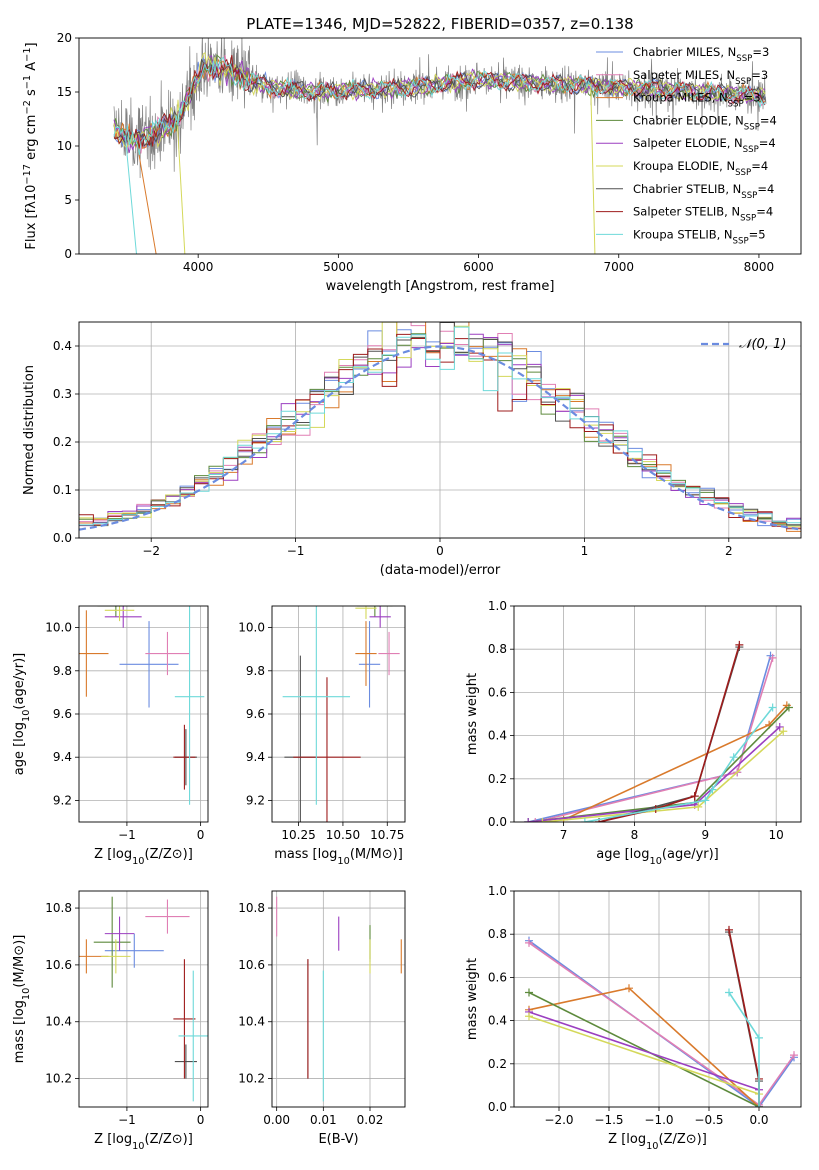 The width and height of the screenshot is (819, 1170). I want to click on y-tick-label: 9.8, so click(62, 671).